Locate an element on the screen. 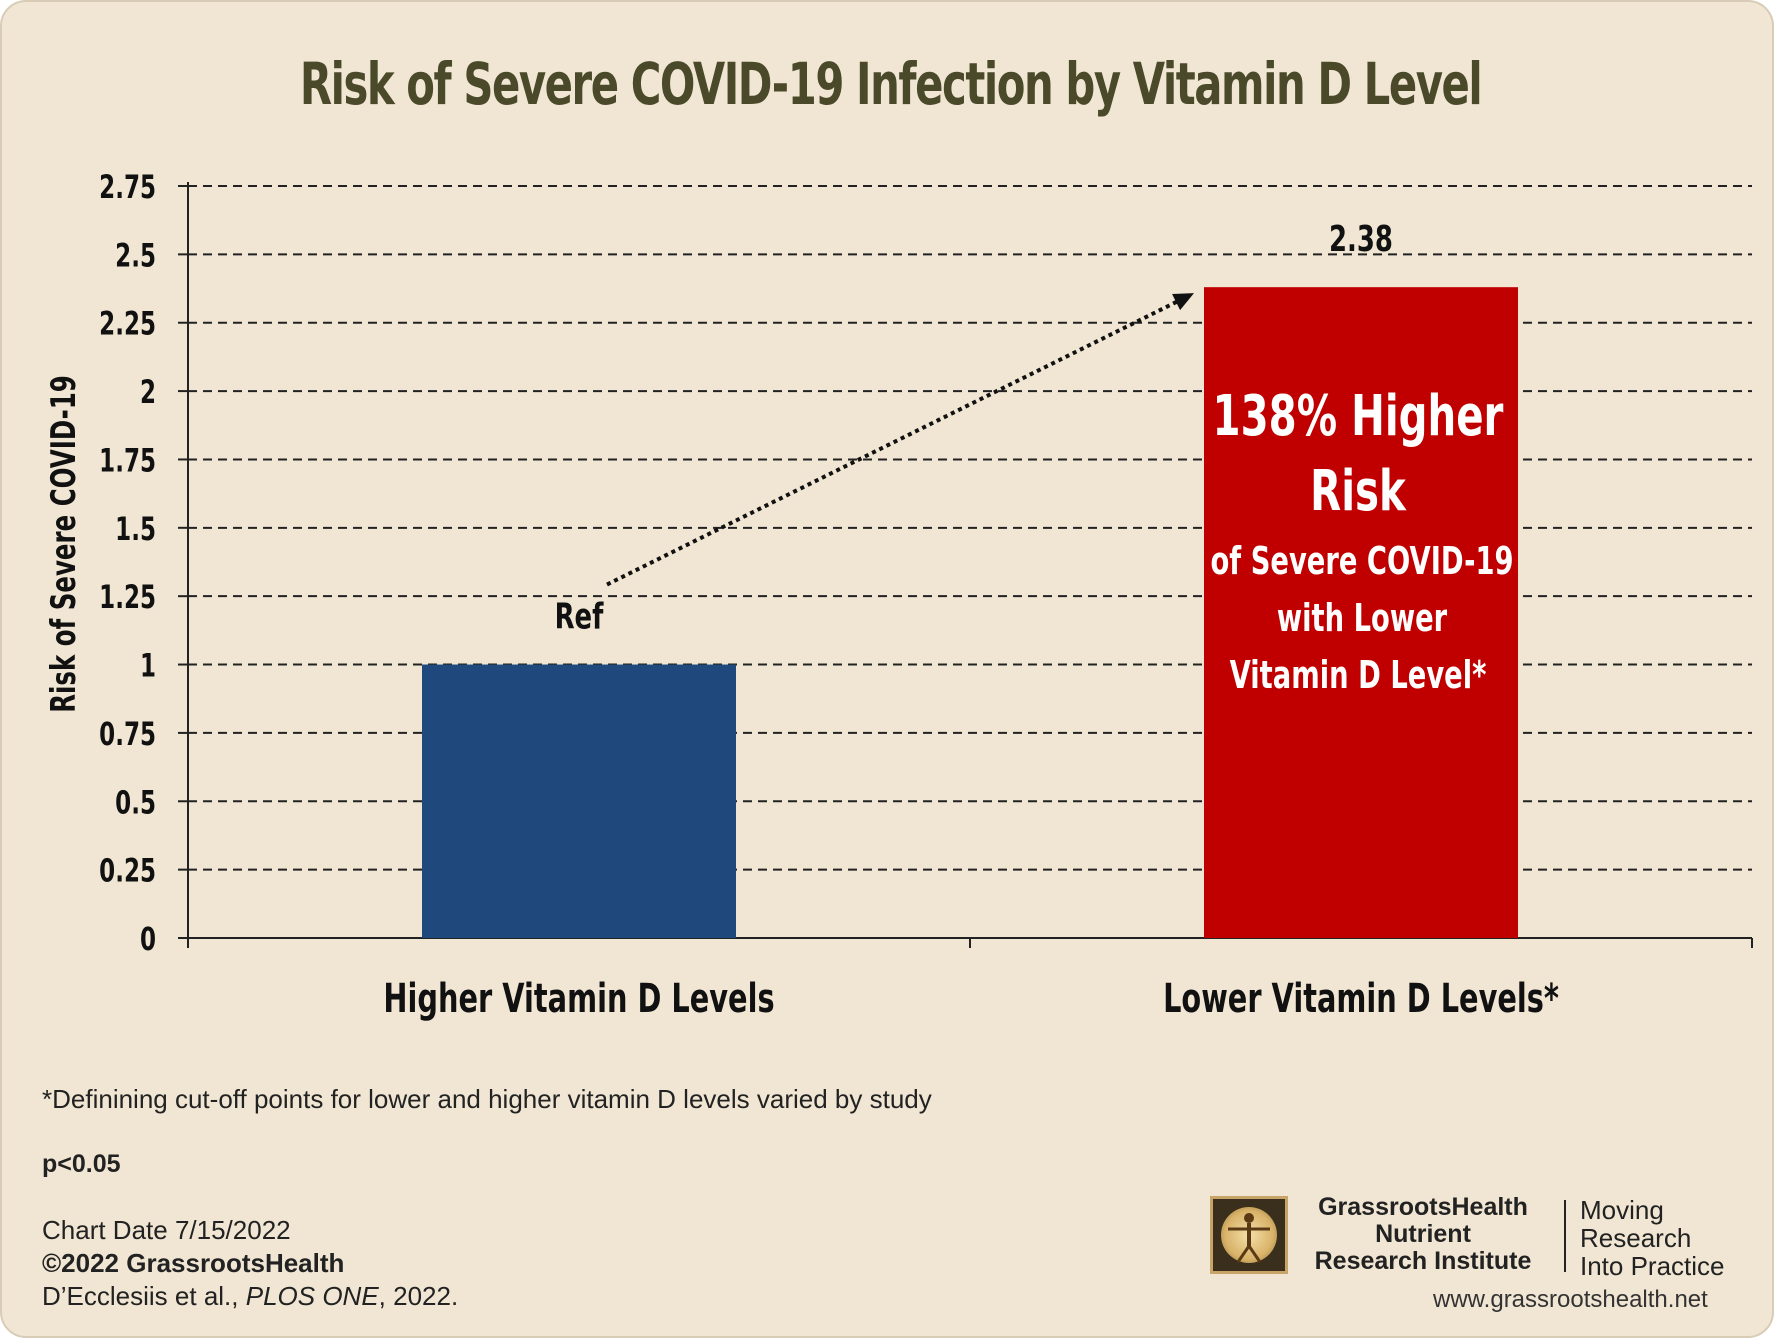 Image resolution: width=1776 pixels, height=1342 pixels. y-tick-label: 0.25 is located at coordinates (127, 871).